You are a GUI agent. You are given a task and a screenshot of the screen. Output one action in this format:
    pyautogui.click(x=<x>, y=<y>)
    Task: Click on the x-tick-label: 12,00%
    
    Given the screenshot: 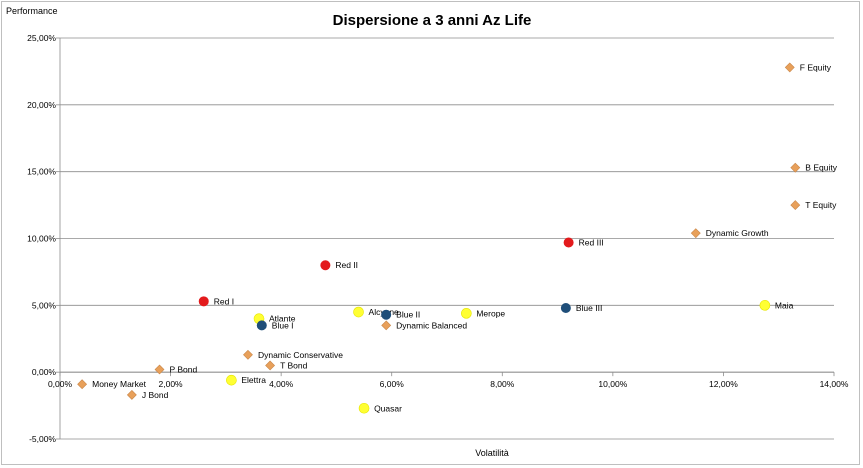 What is the action you would take?
    pyautogui.click(x=723, y=384)
    